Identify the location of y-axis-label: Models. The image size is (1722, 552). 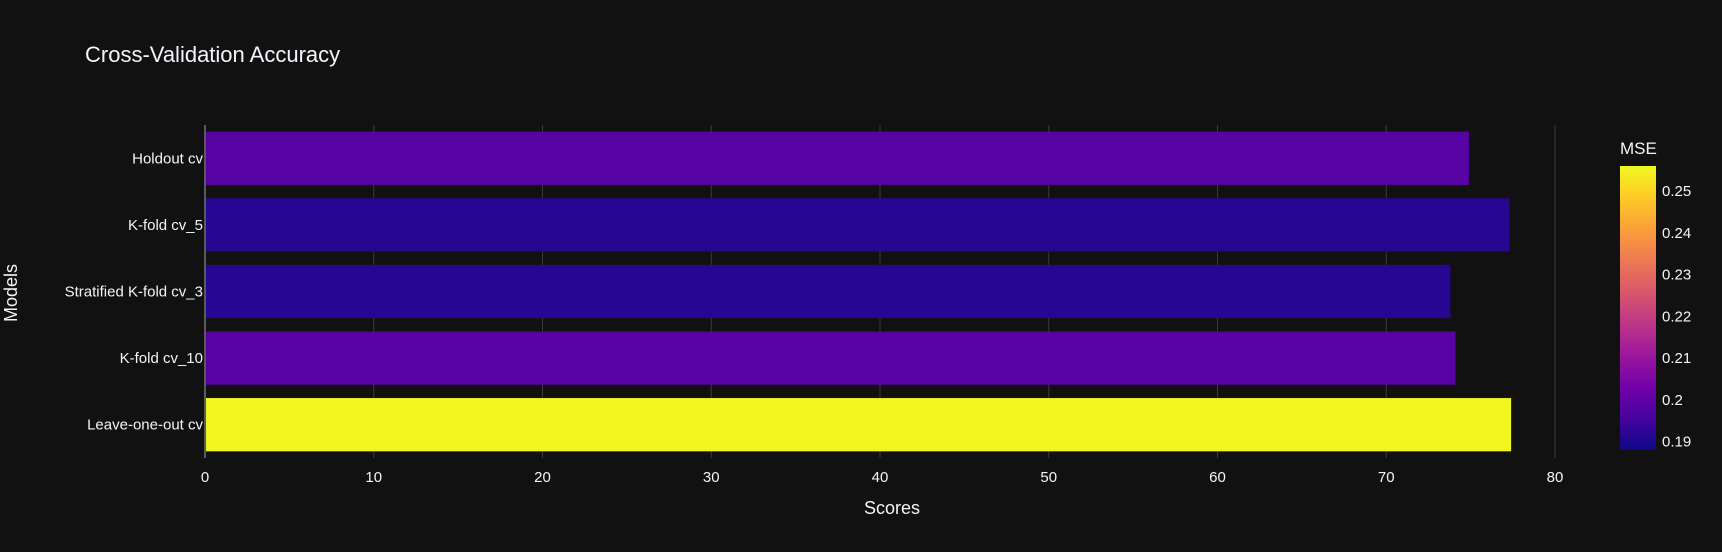
(11, 293).